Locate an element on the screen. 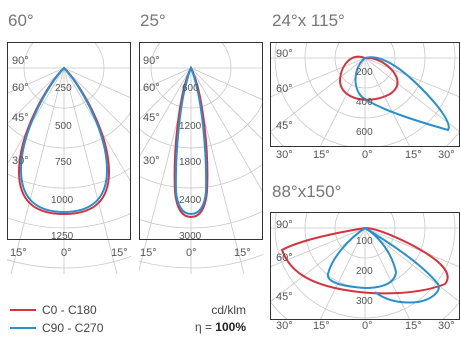 This screenshot has height=337, width=461. diagram-title-24x115: 24°x 115° is located at coordinates (308, 20).